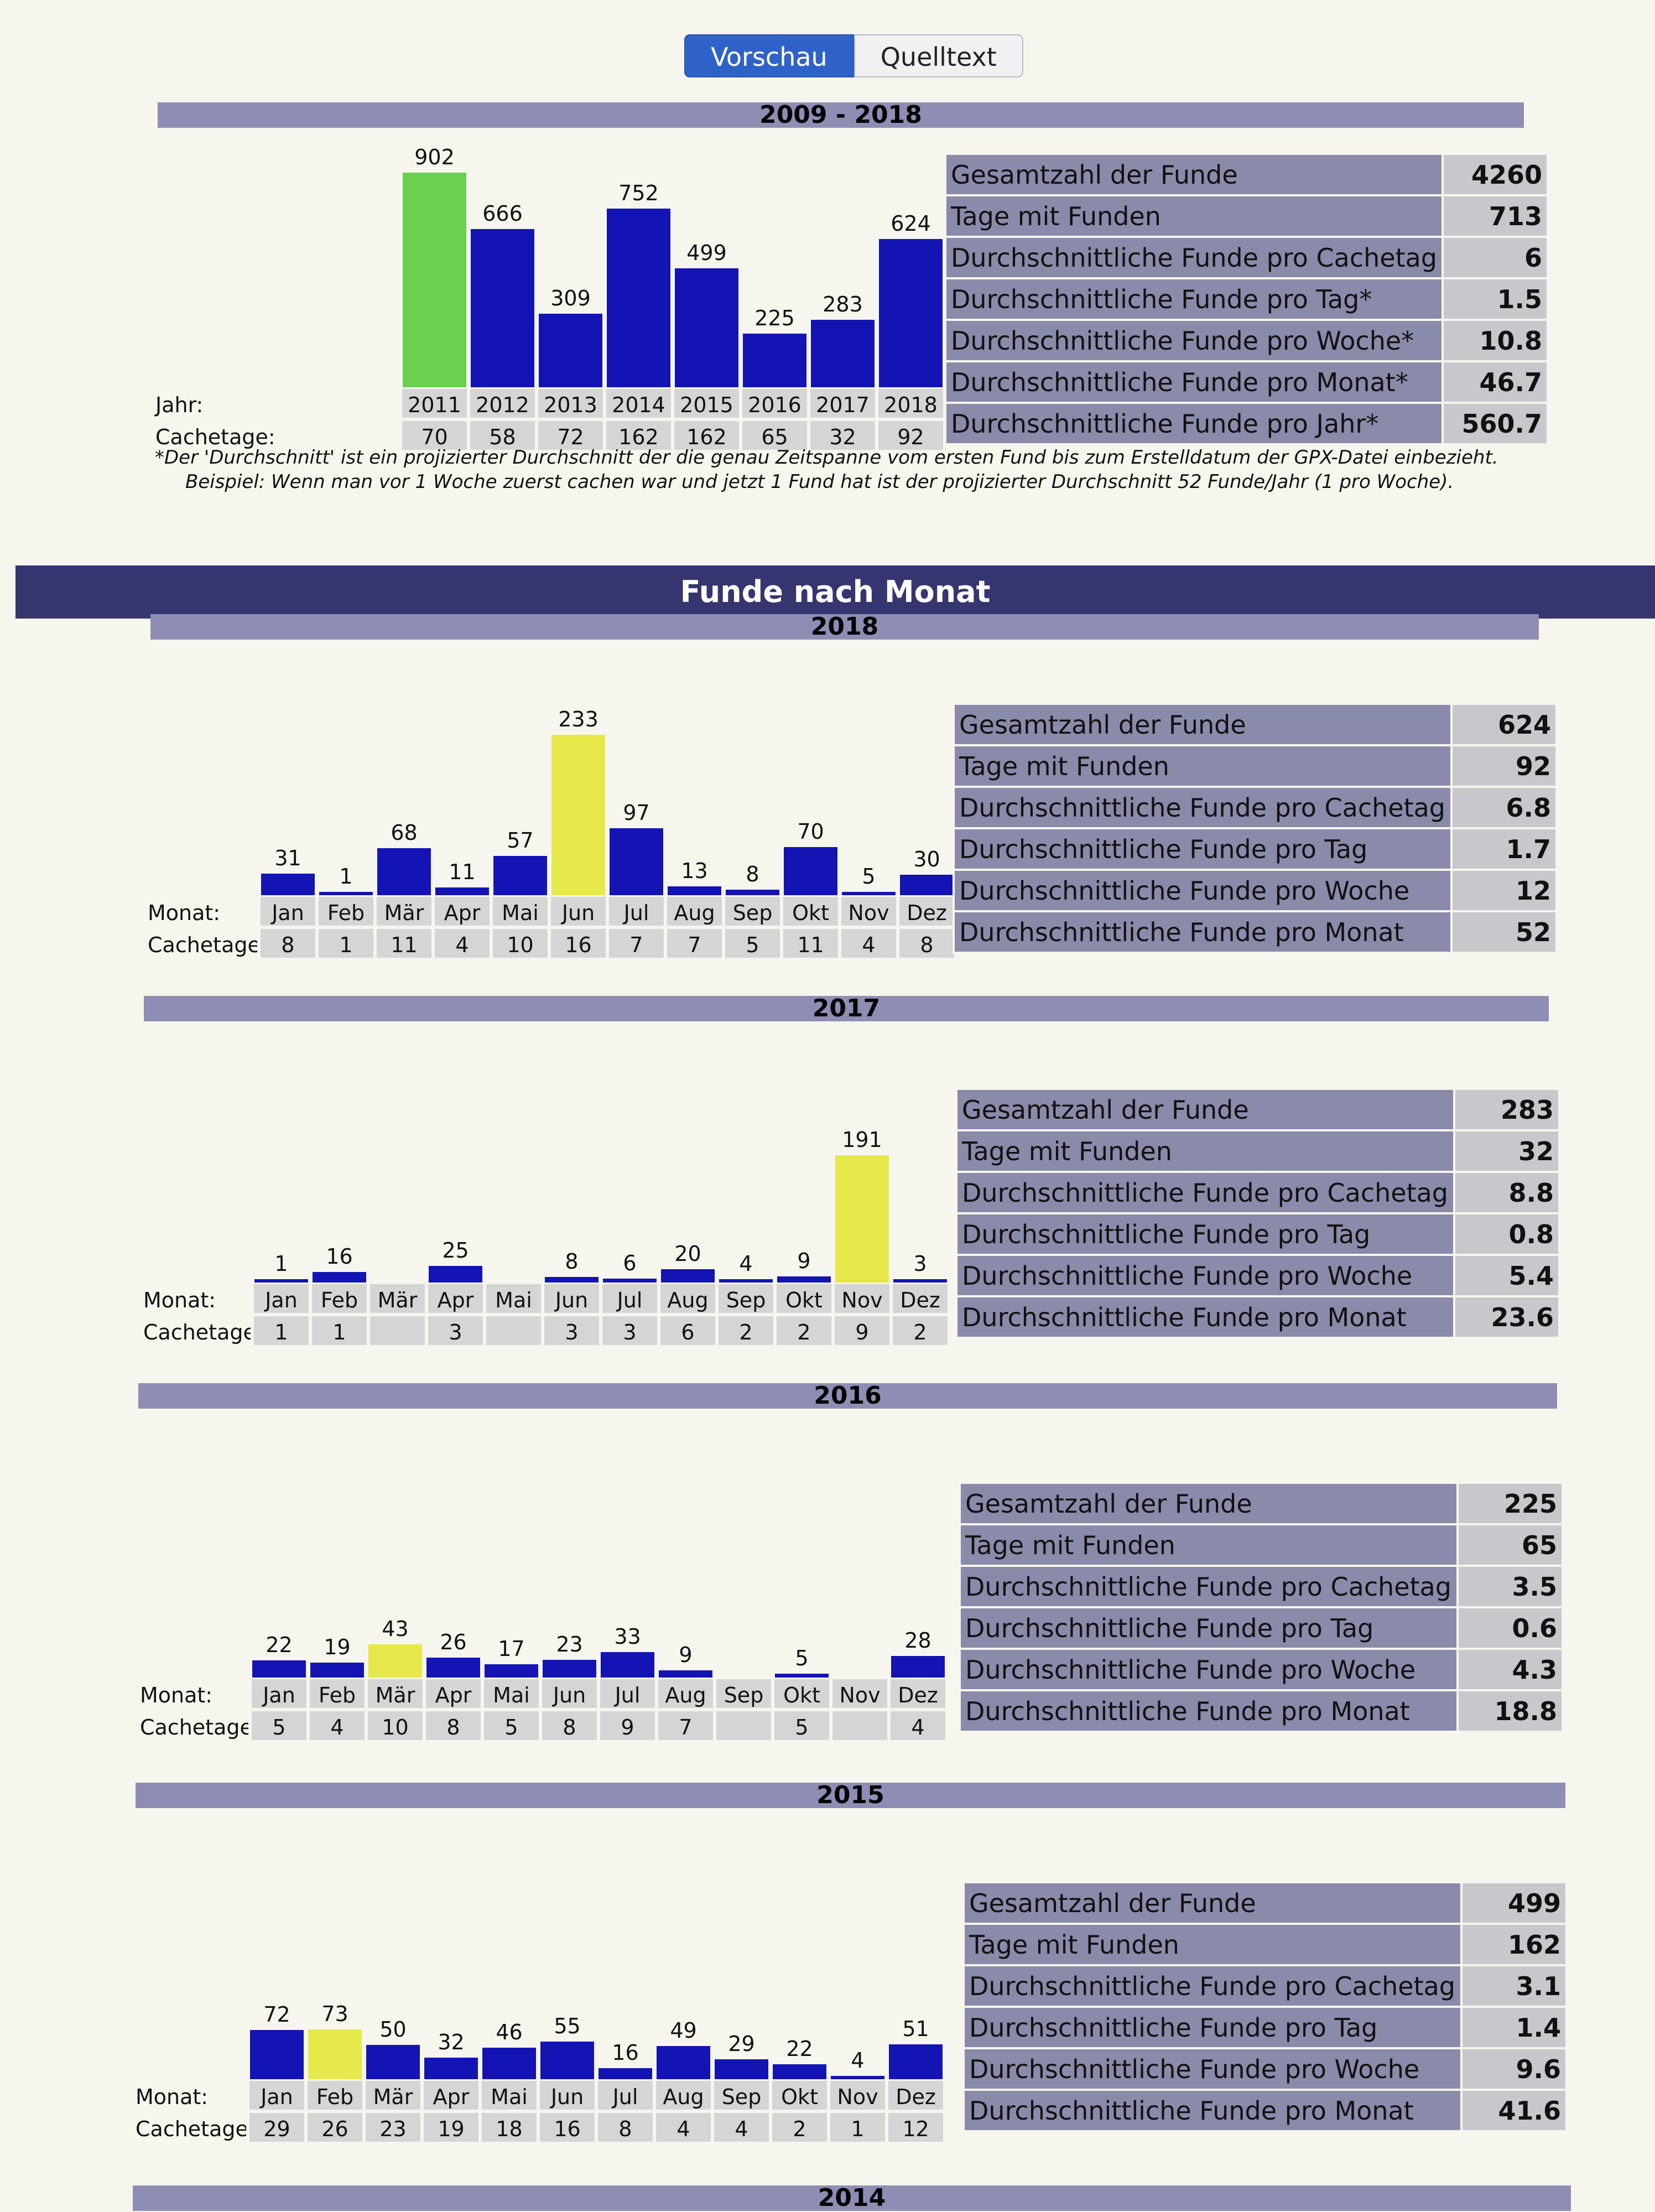 The image size is (1655, 2212). I want to click on cachedays-cell: 10, so click(395, 1726).